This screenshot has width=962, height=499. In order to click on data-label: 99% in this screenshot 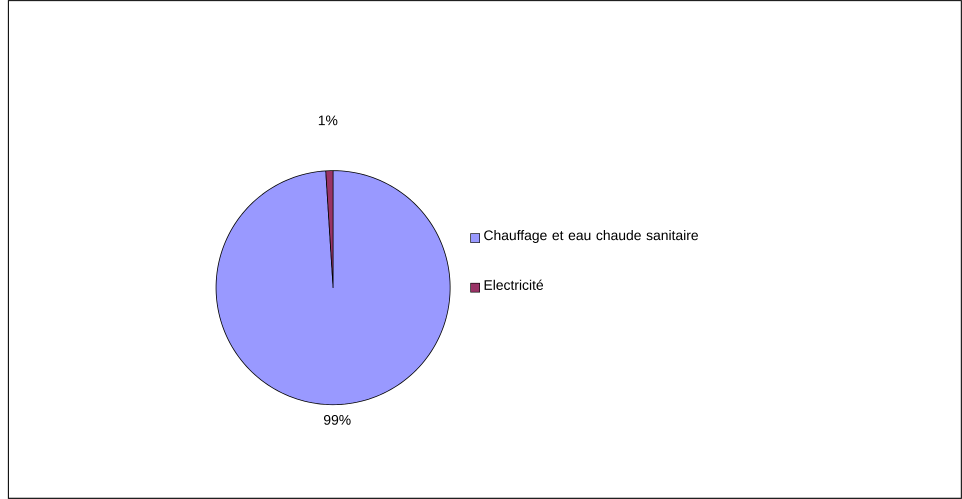, I will do `click(337, 419)`.